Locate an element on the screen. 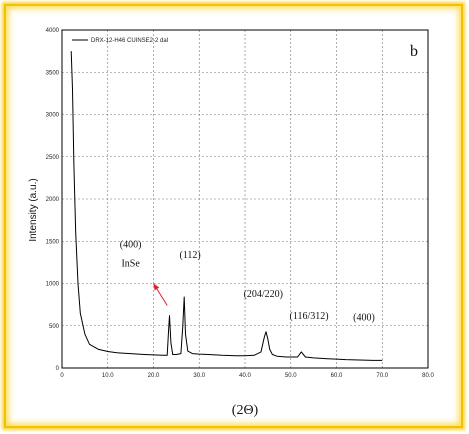  x-tick-label: 40.0 is located at coordinates (245, 376).